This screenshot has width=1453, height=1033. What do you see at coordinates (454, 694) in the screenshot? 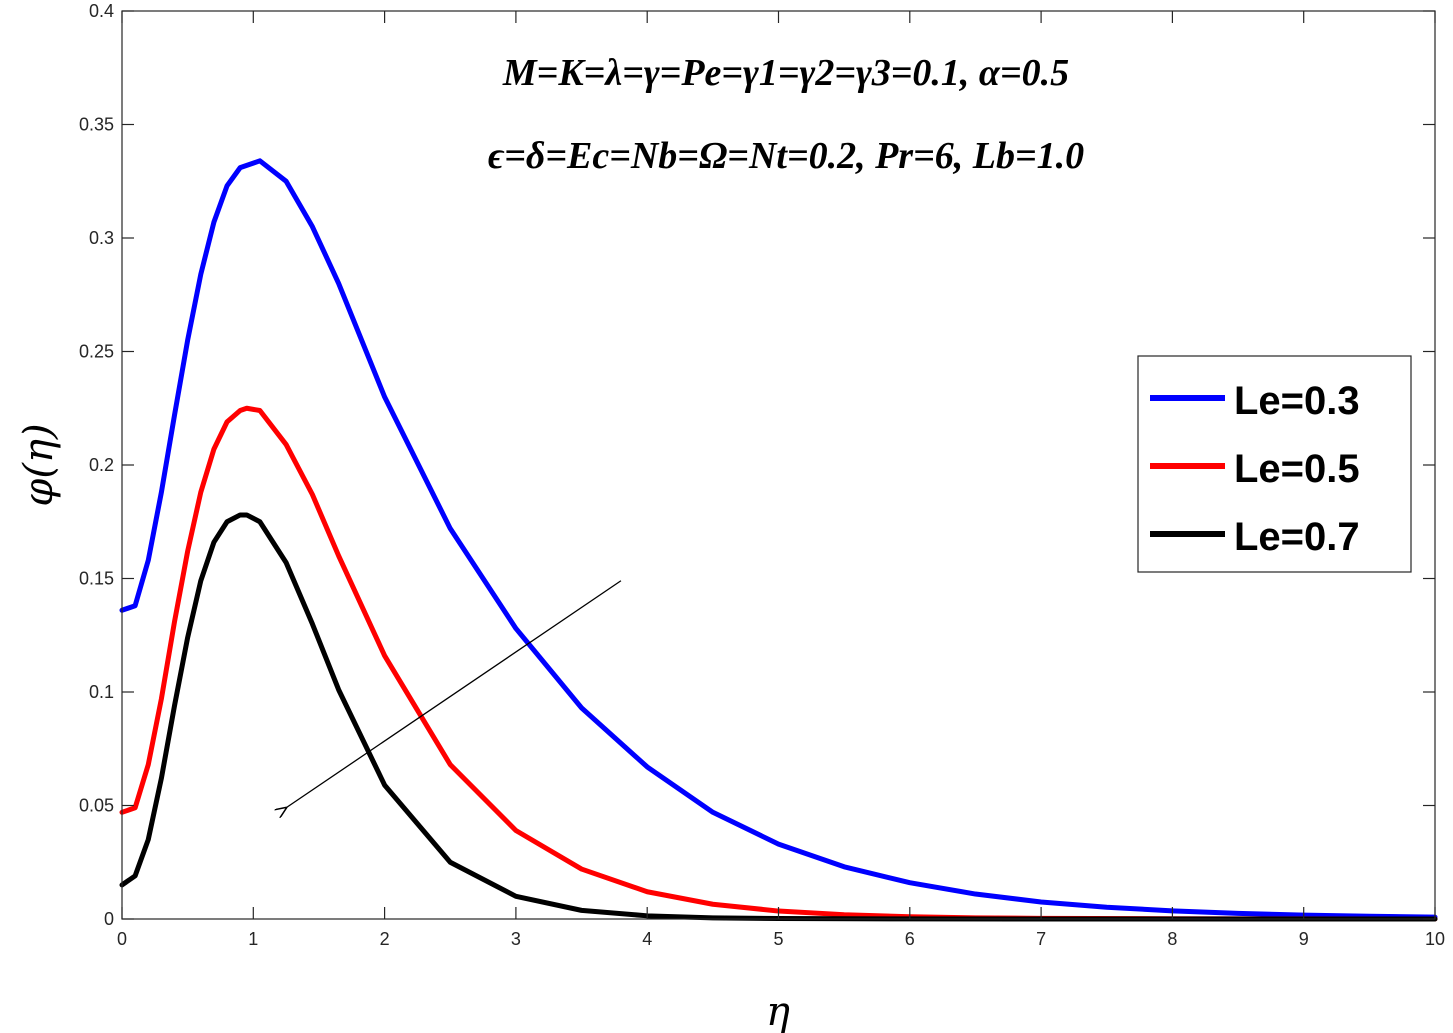
I see `trend-arrow` at bounding box center [454, 694].